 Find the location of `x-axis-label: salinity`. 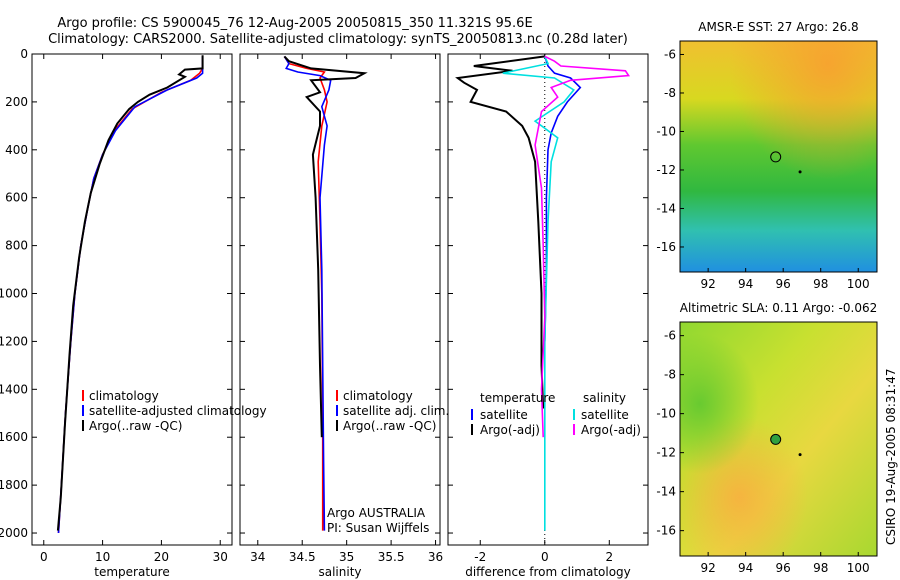

x-axis-label: salinity is located at coordinates (339, 572).